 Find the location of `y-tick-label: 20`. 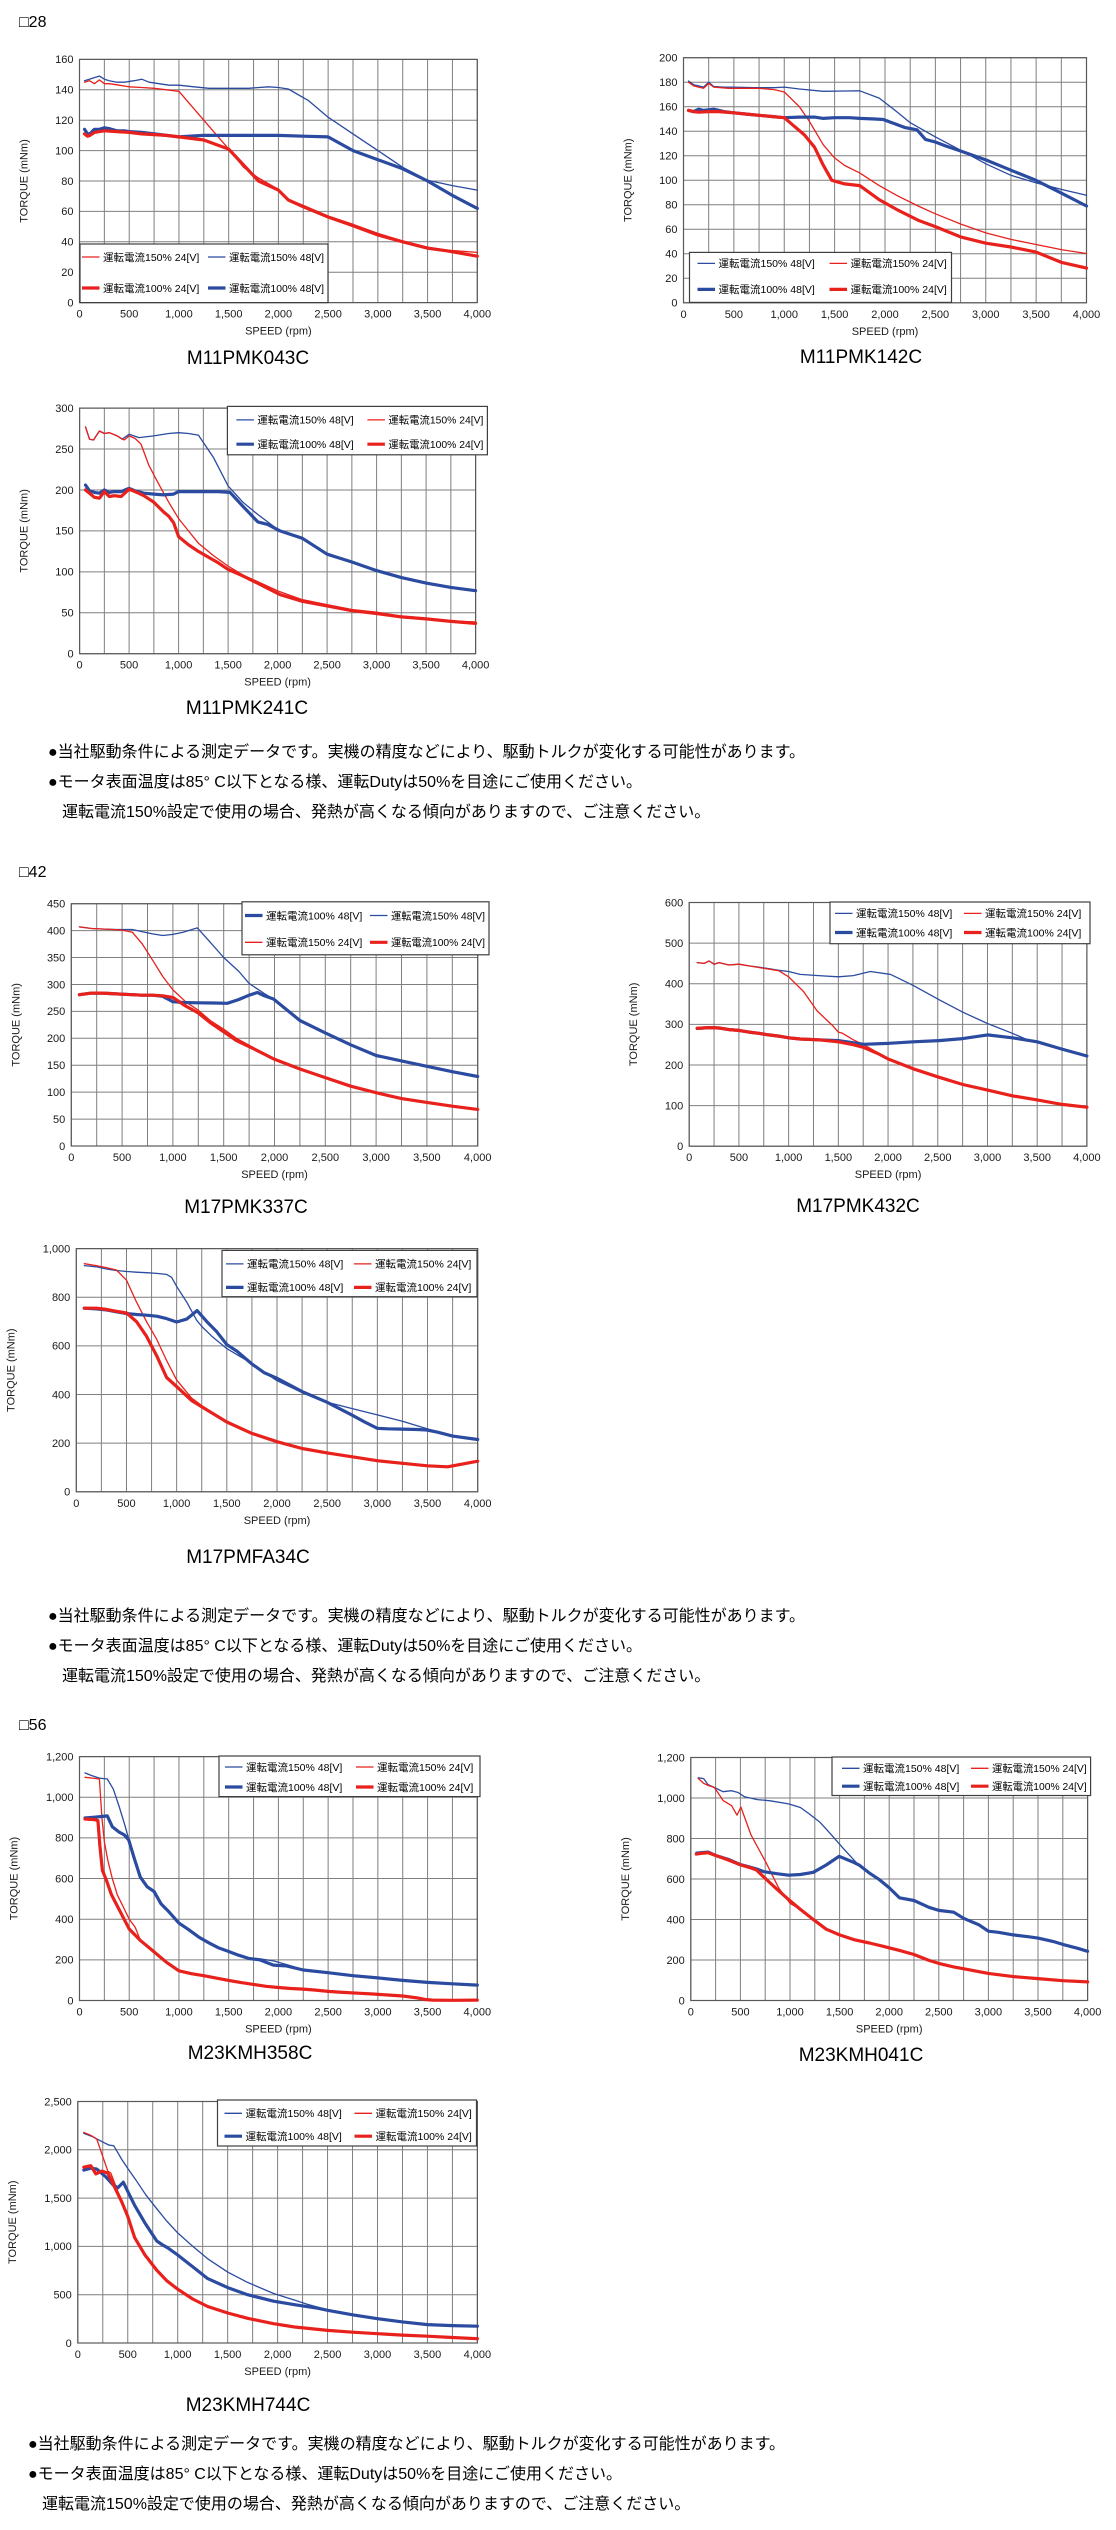

y-tick-label: 20 is located at coordinates (671, 279).